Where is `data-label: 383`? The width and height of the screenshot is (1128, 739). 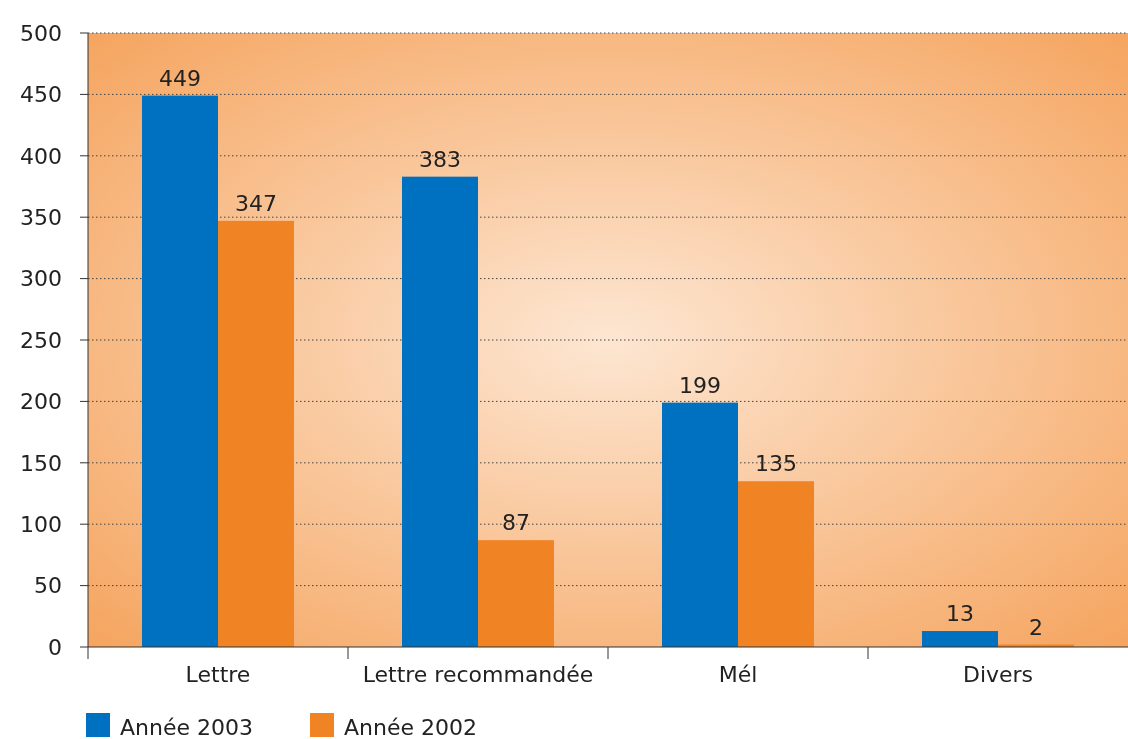
data-label: 383 is located at coordinates (440, 159).